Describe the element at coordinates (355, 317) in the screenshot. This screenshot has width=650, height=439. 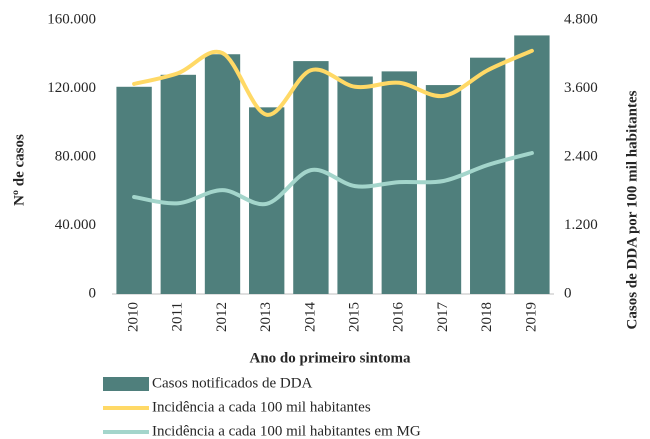
I see `x-tick-label: 2015` at that location.